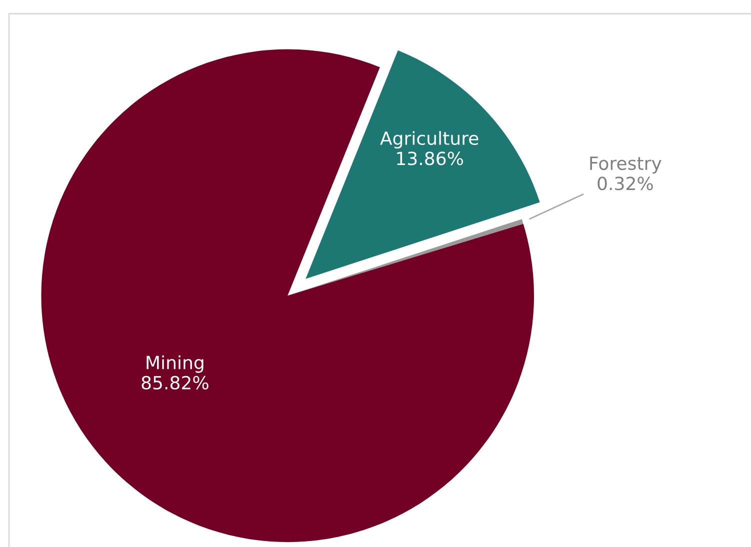 The image size is (751, 547). Describe the element at coordinates (430, 159) in the screenshot. I see `data-label: 13.86%` at that location.